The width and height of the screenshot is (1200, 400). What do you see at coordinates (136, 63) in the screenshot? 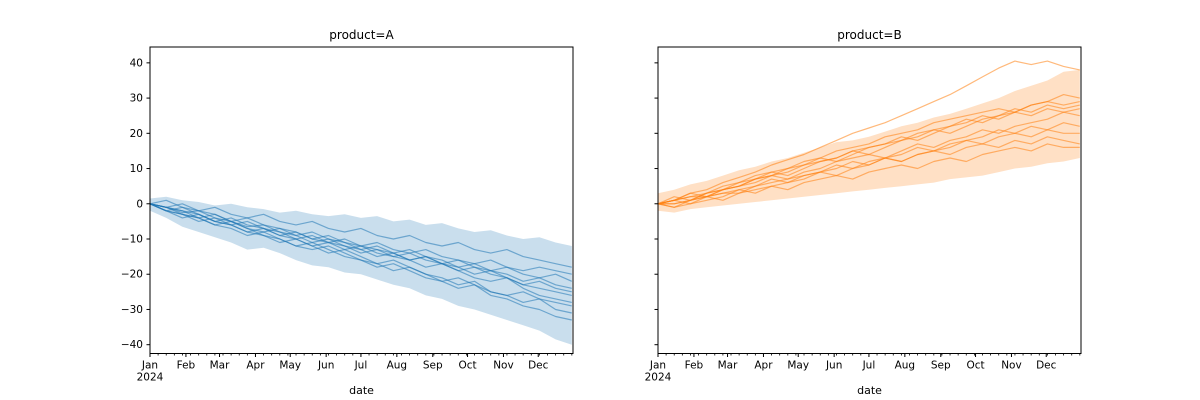
I see `y-tick-label: 40` at bounding box center [136, 63].